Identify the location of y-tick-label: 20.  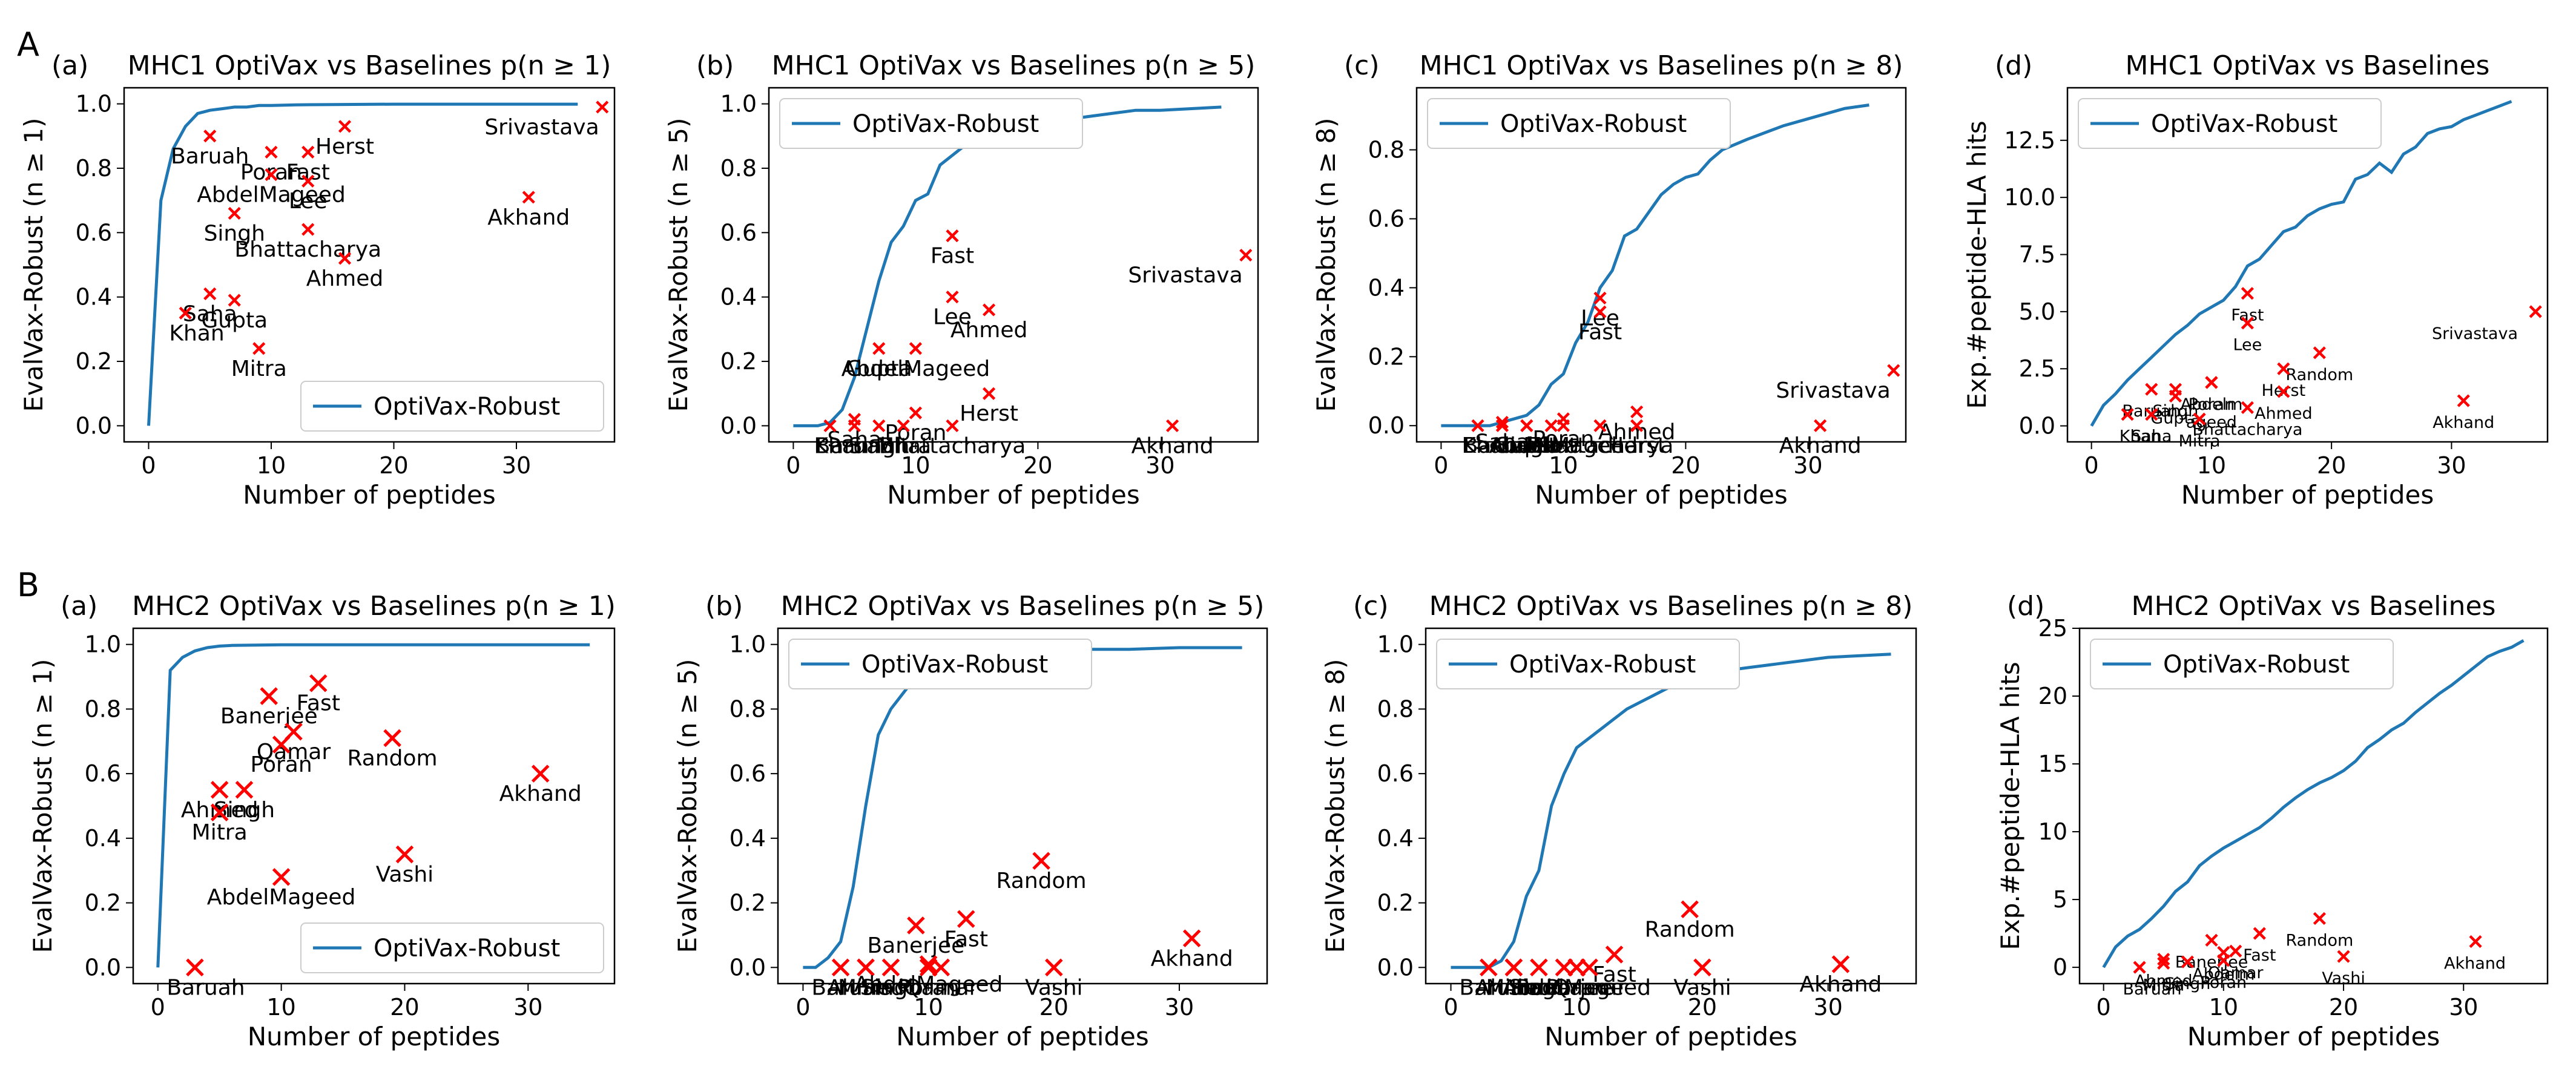
(2052, 696).